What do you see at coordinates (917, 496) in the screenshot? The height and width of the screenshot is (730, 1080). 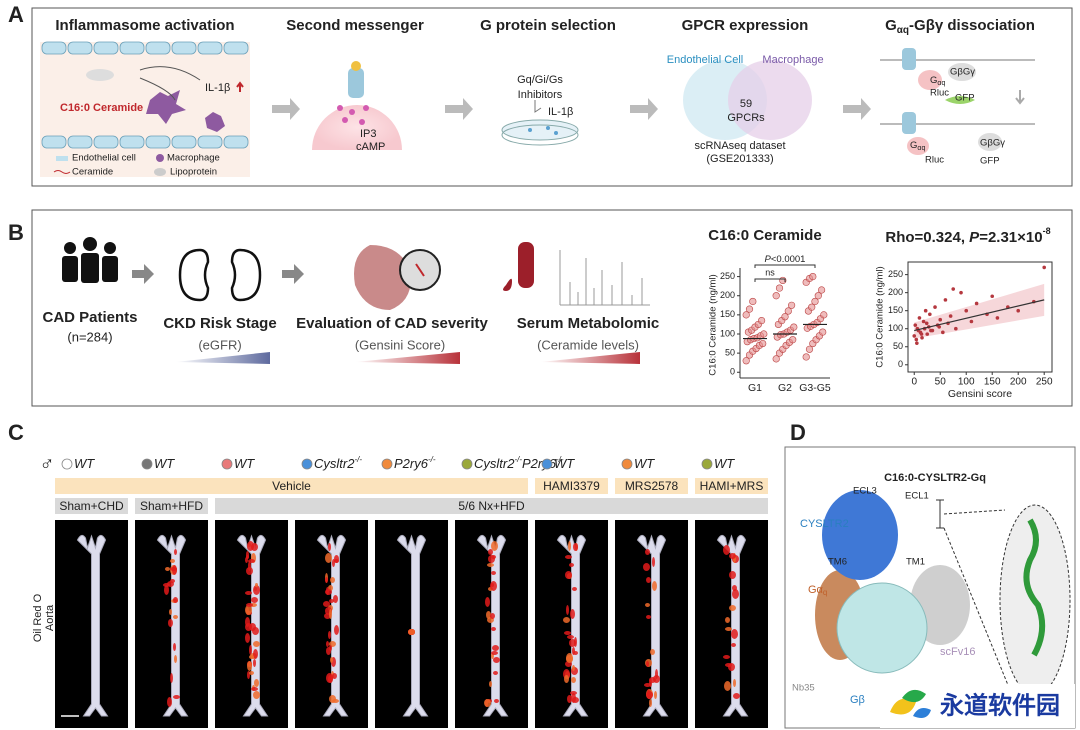 I see `structure-label: ECL1` at bounding box center [917, 496].